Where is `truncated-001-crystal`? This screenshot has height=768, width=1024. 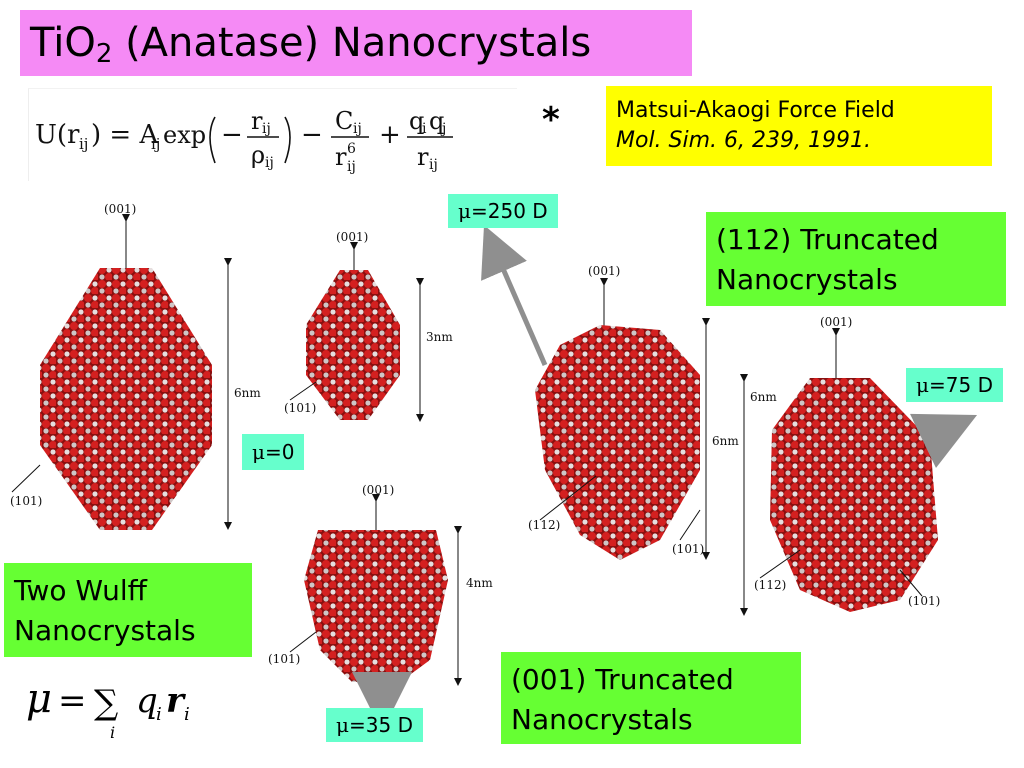
truncated-001-crystal is located at coordinates (375, 613).